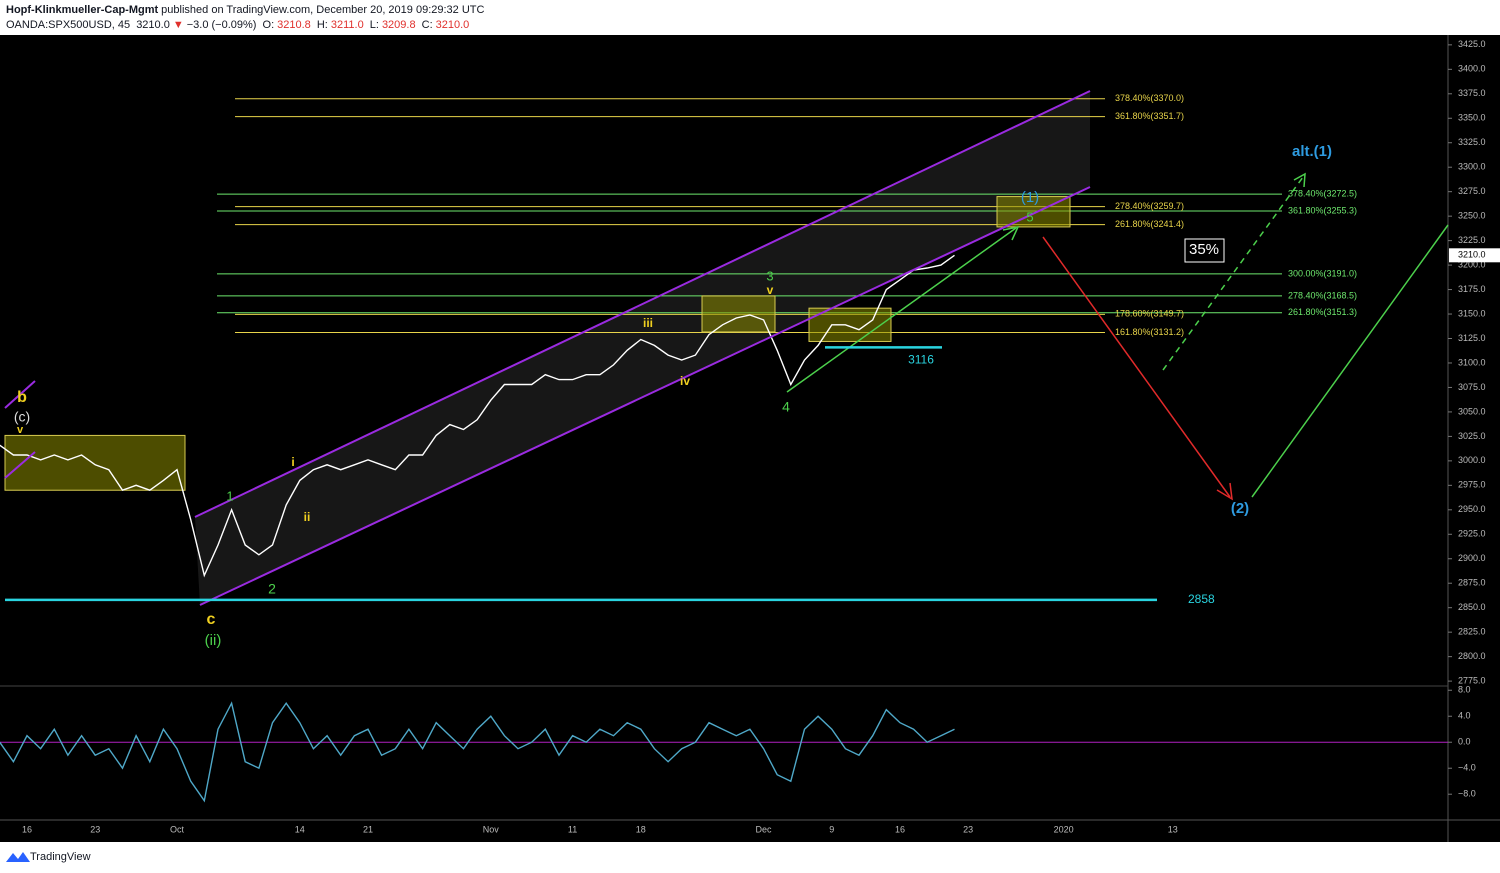 Image resolution: width=1500 pixels, height=873 pixels. I want to click on wave-label: (ii), so click(213, 640).